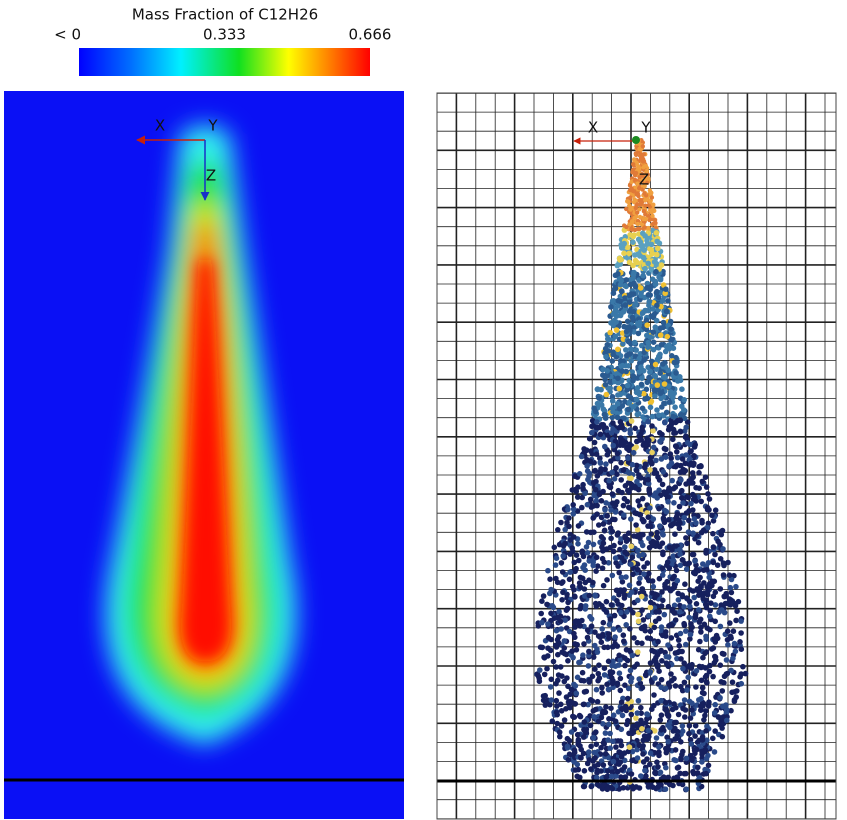 This screenshot has height=820, width=847. Describe the element at coordinates (612, 154) in the screenshot. I see `axis-triad: X Y Z` at that location.